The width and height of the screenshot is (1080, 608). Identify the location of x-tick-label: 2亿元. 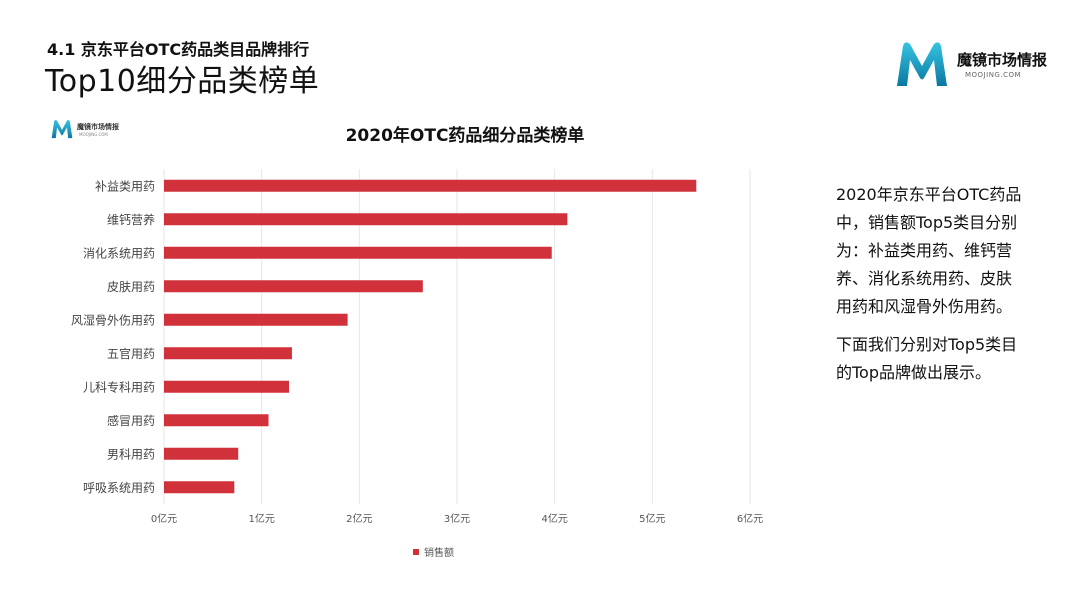
(359, 518).